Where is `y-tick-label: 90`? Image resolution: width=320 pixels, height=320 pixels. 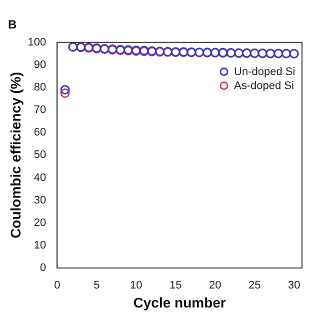 y-tick-label: 90 is located at coordinates (40, 64).